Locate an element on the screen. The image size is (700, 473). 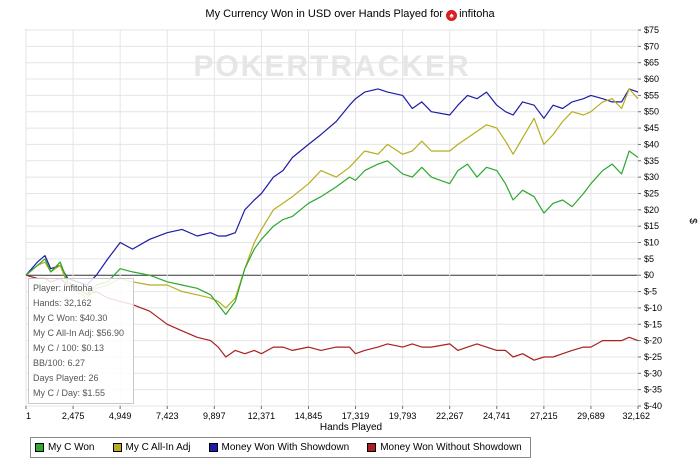
x-tick-label: 17,319 is located at coordinates (356, 416).